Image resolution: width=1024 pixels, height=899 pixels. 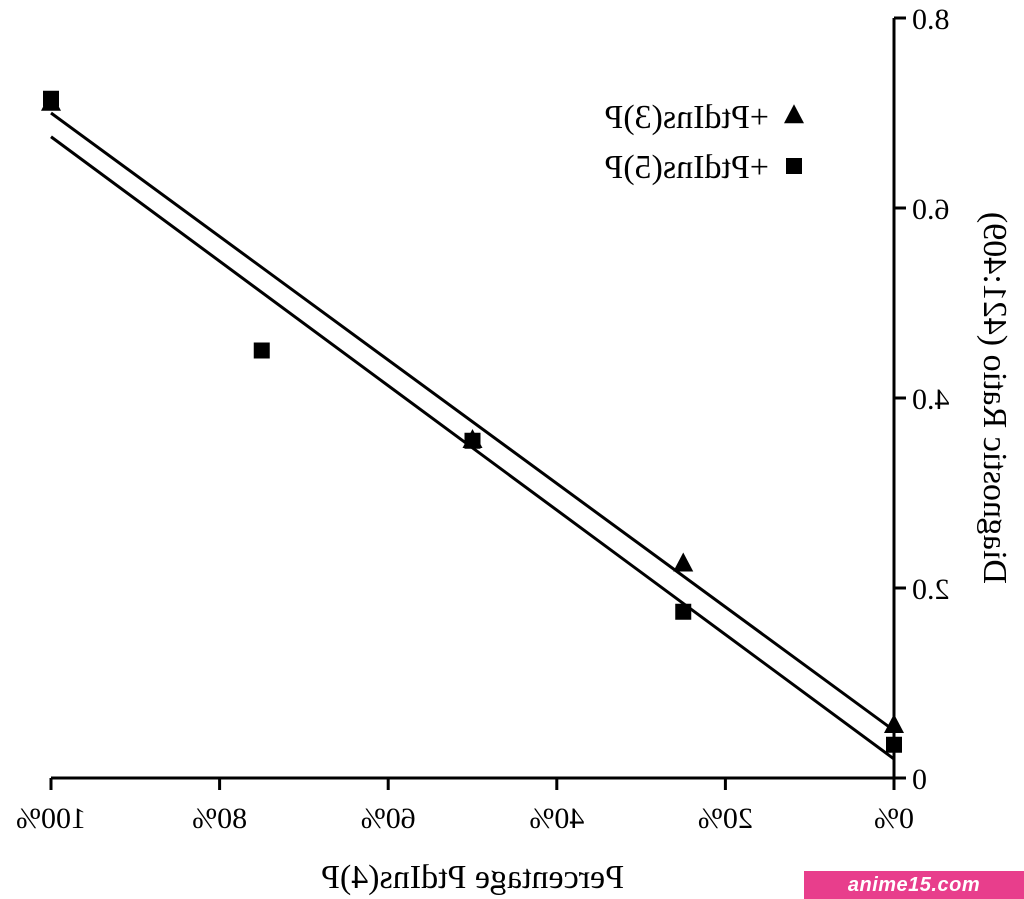 What do you see at coordinates (931, 399) in the screenshot?
I see `y-tick-label: 4.0` at bounding box center [931, 399].